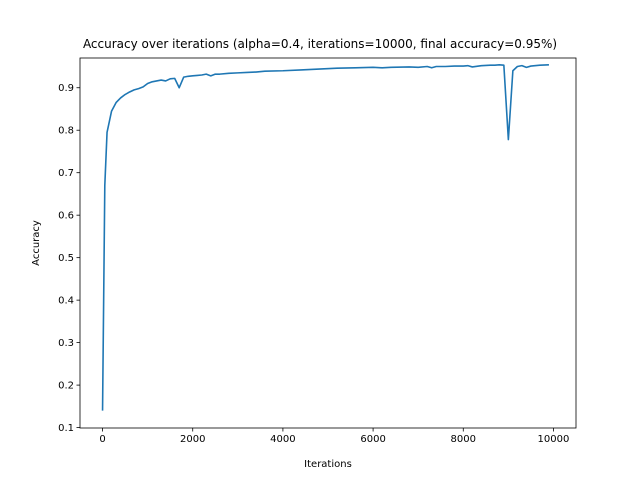  What do you see at coordinates (66, 88) in the screenshot?
I see `y-tick-label: 0.9` at bounding box center [66, 88].